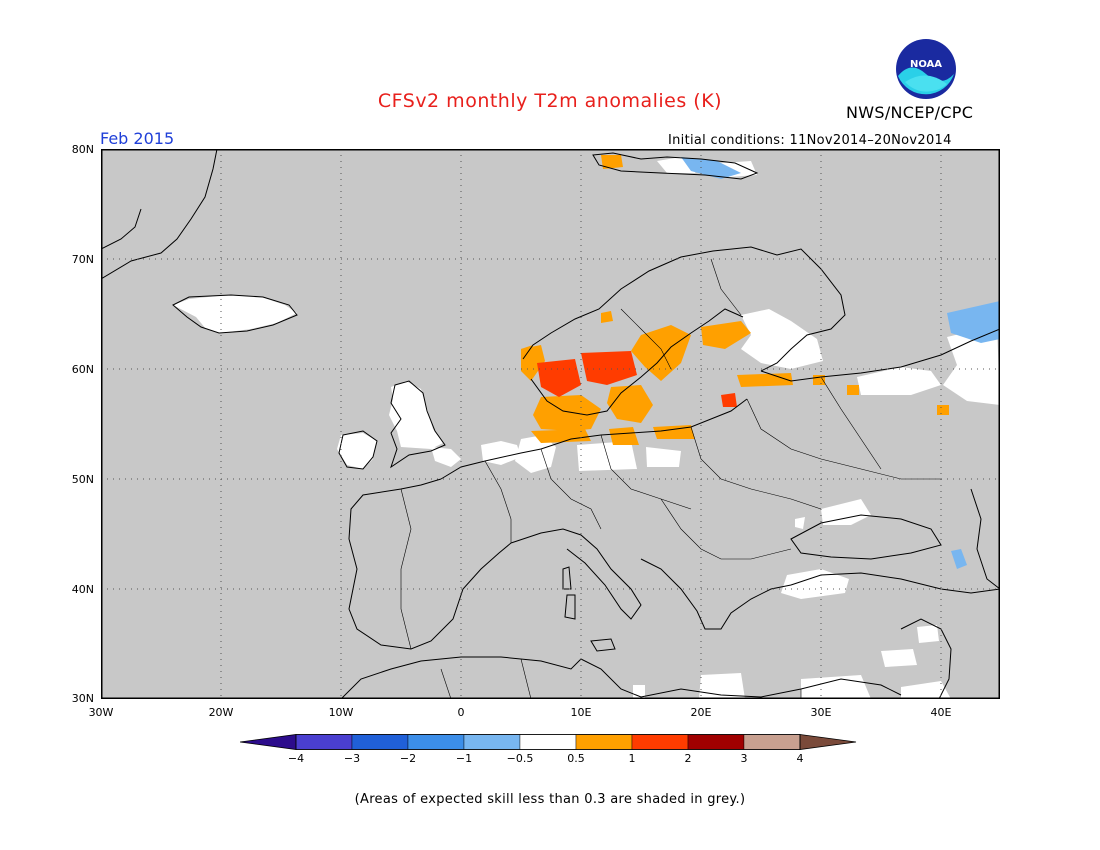 The image size is (1100, 850). What do you see at coordinates (828, 742) in the screenshot?
I see `colorbar-arrow-high` at bounding box center [828, 742].